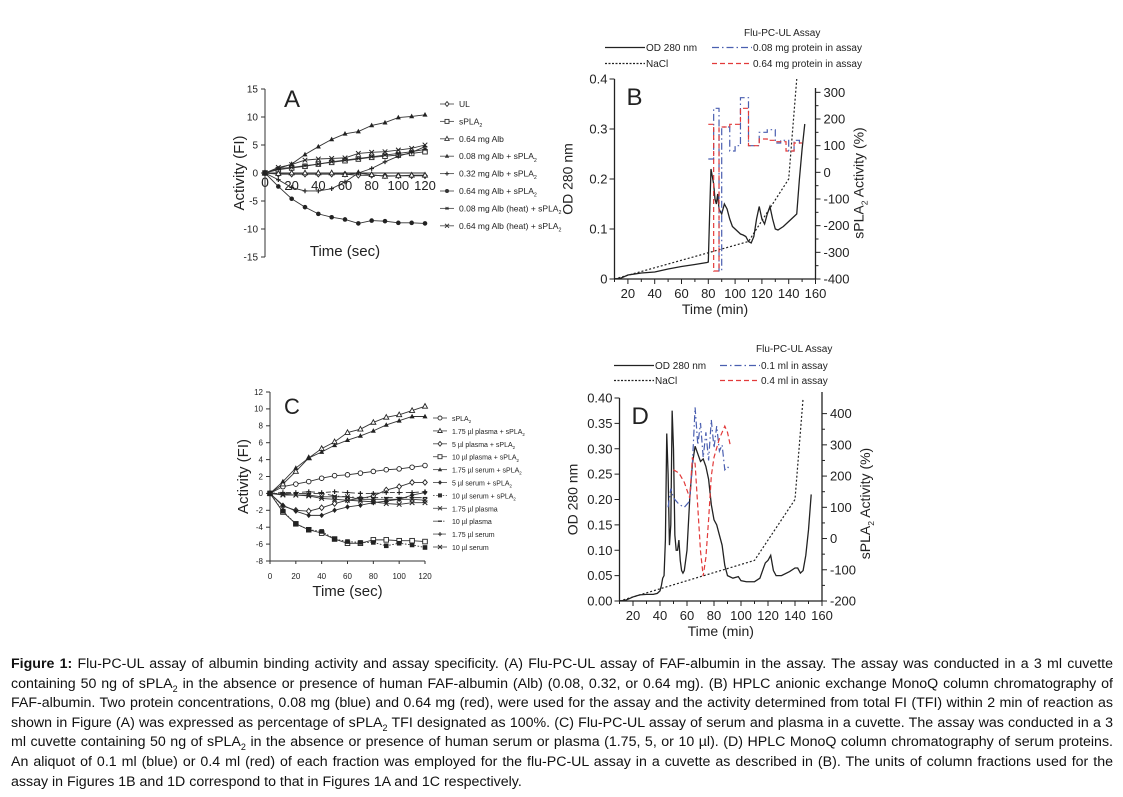 This screenshot has width=1123, height=797. I want to click on legend-item: 0.32 mg Alb + sPLA2, so click(488, 175).